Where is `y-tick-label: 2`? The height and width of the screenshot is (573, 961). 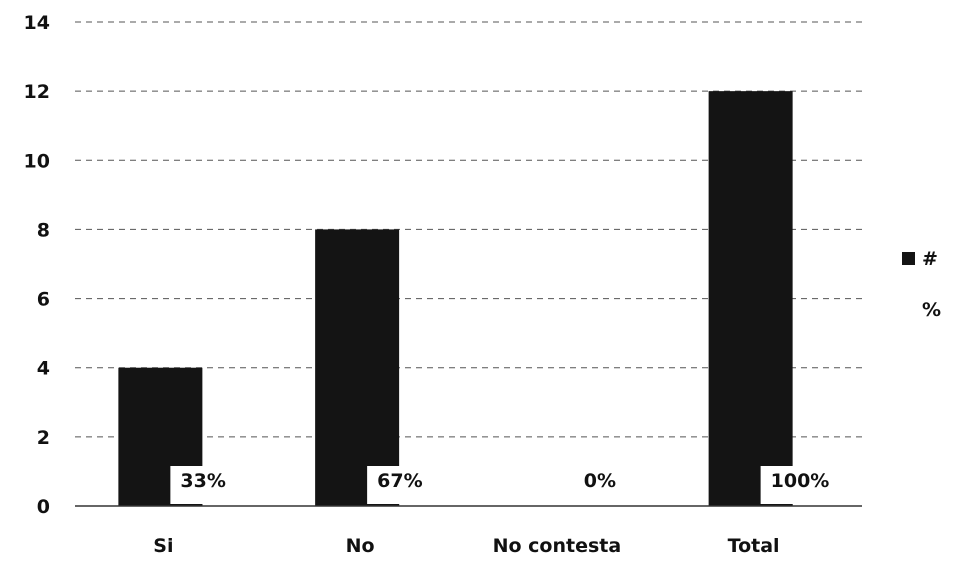 y-tick-label: 2 is located at coordinates (43, 438).